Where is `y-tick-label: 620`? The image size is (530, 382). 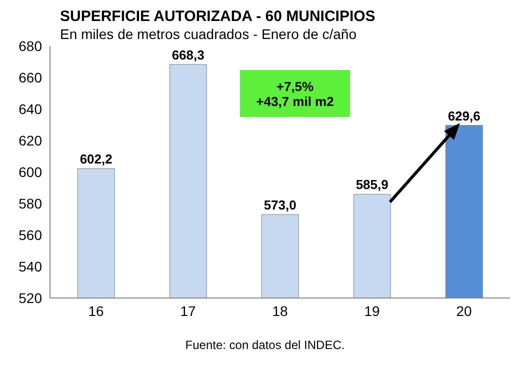
y-tick-label: 620 is located at coordinates (30, 140).